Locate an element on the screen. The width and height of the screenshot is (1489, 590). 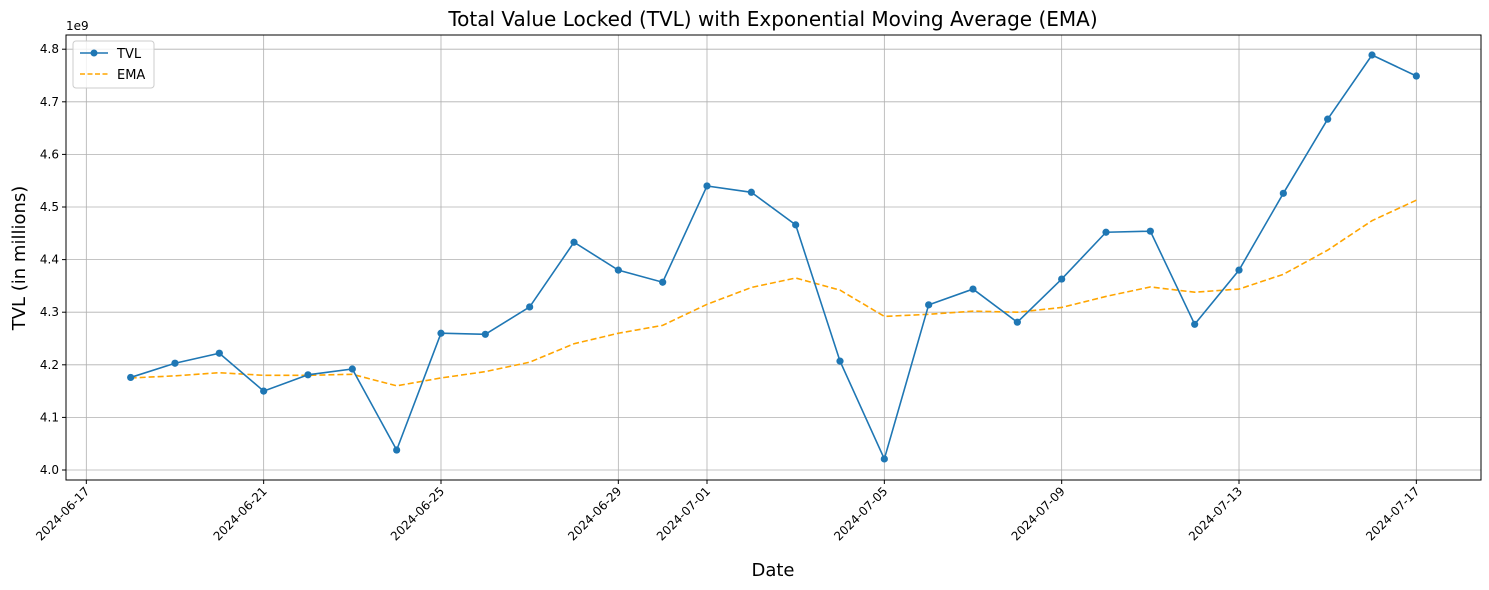
x-tick-label: 2024-07-01 is located at coordinates (683, 513).